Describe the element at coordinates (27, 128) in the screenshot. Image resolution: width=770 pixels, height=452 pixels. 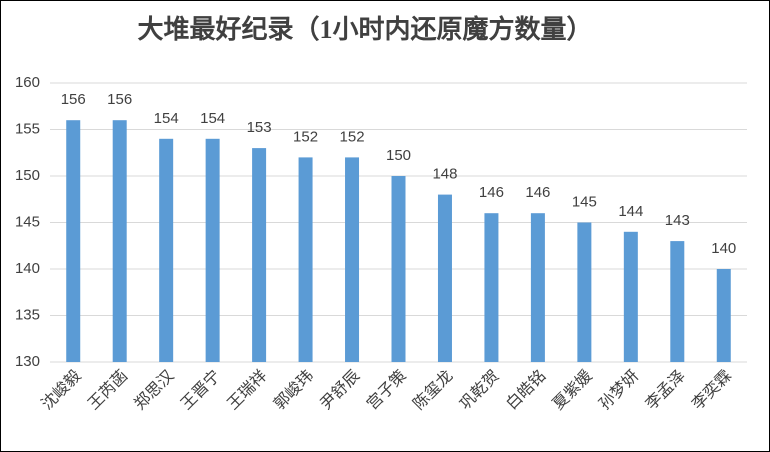
I see `y-tick-label: 155` at that location.